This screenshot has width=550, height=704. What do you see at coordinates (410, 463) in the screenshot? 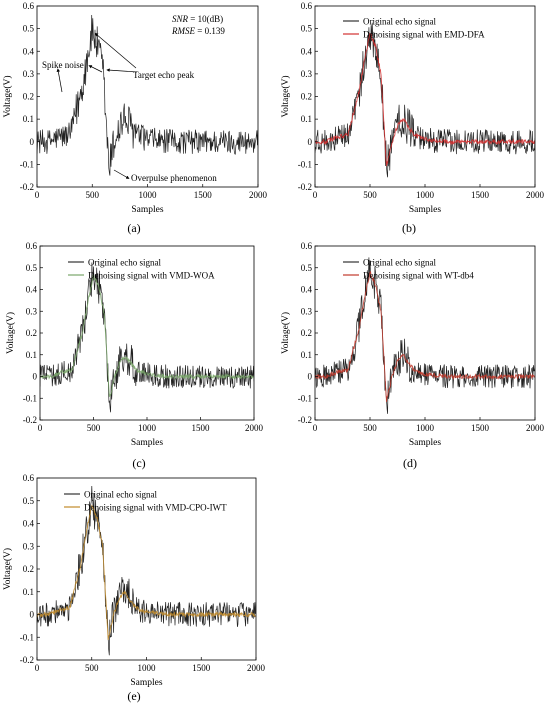
I see `panel-label: (d)` at bounding box center [410, 463].